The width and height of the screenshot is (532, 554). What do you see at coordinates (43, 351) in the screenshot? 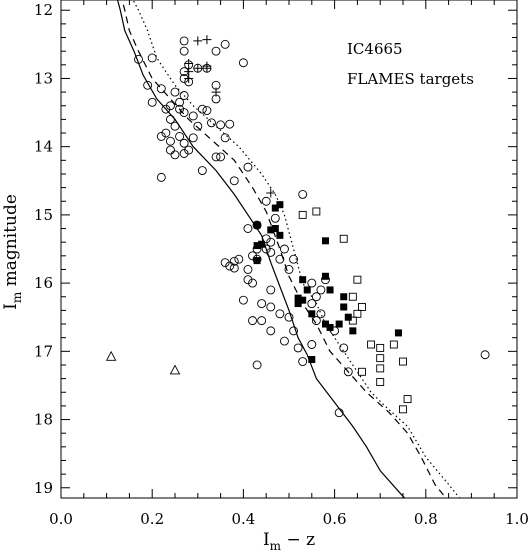
I see `y-tick-label: 17` at bounding box center [43, 351].